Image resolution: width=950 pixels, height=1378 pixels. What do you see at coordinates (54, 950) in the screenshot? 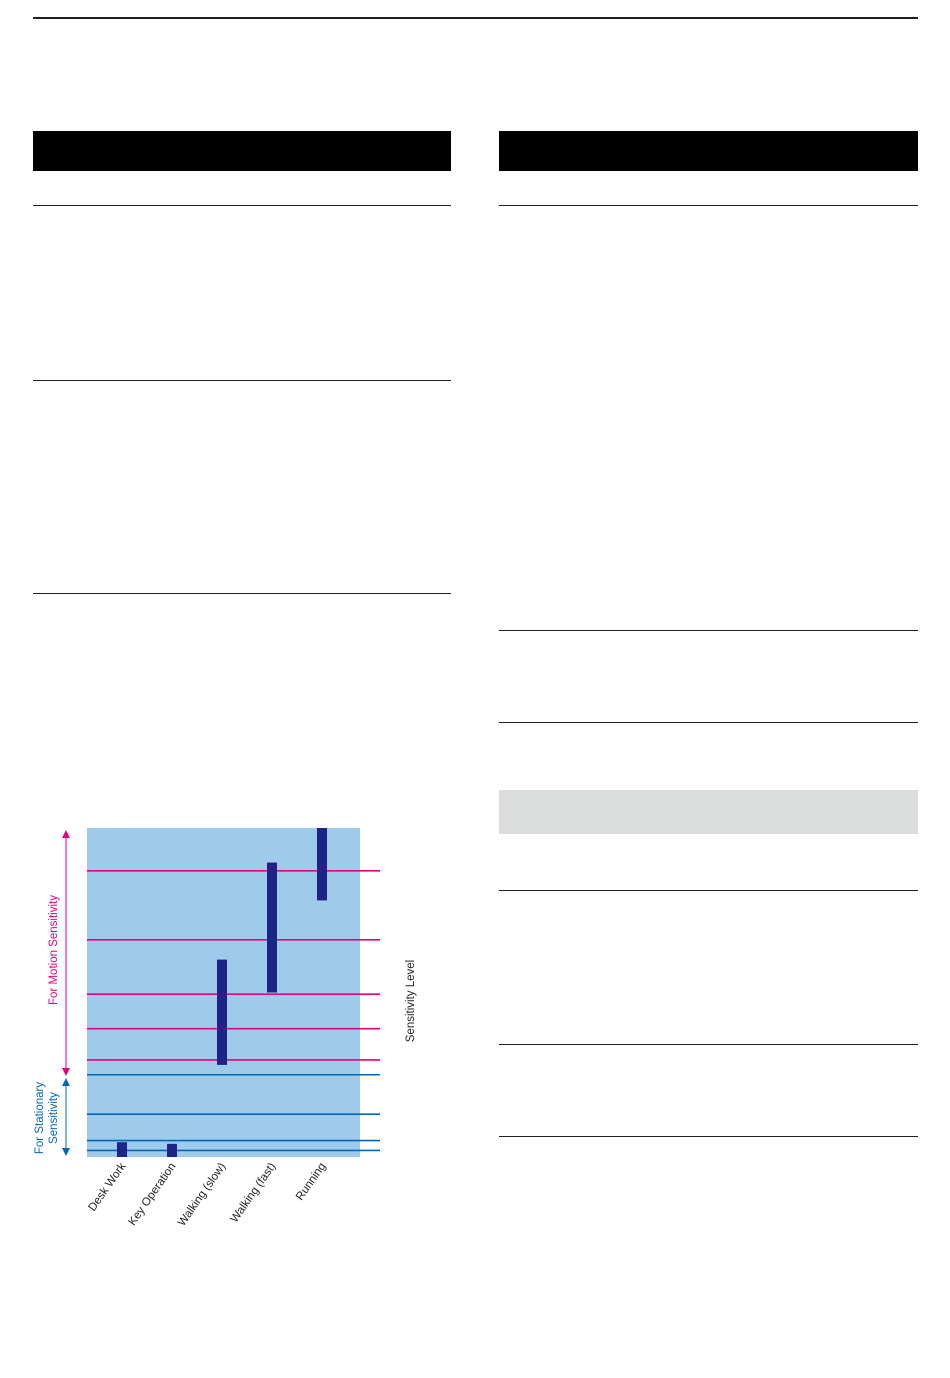
I see `motion-region-label: For Motion Sensitivity` at bounding box center [54, 950].